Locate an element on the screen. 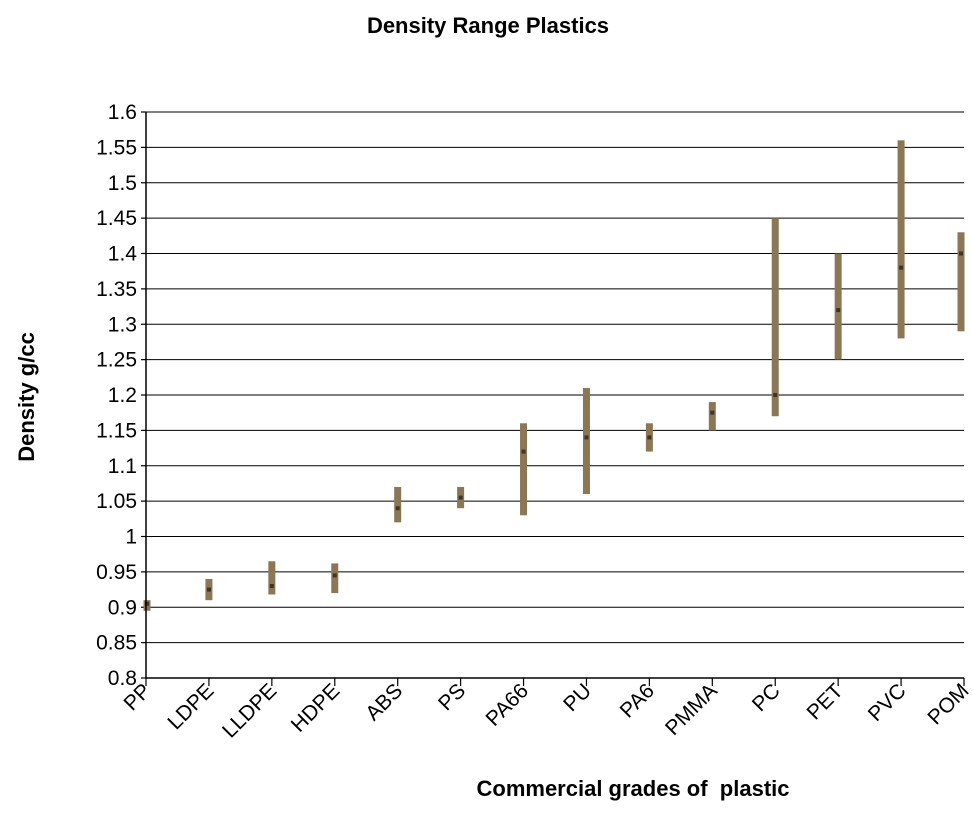 The height and width of the screenshot is (831, 973). y-tick-label: 1.35 is located at coordinates (116, 289).